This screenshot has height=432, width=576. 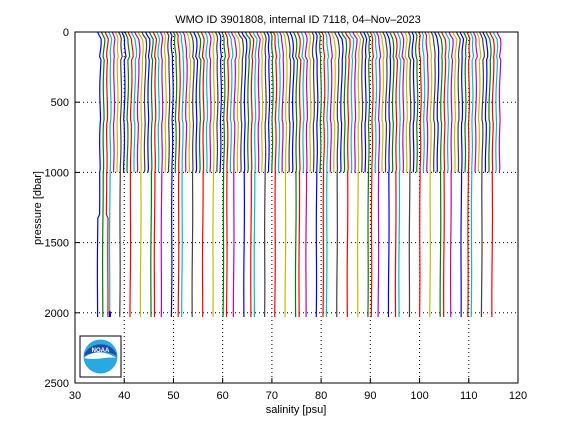 I want to click on y-tick-label-1000: 1000, so click(x=57, y=173).